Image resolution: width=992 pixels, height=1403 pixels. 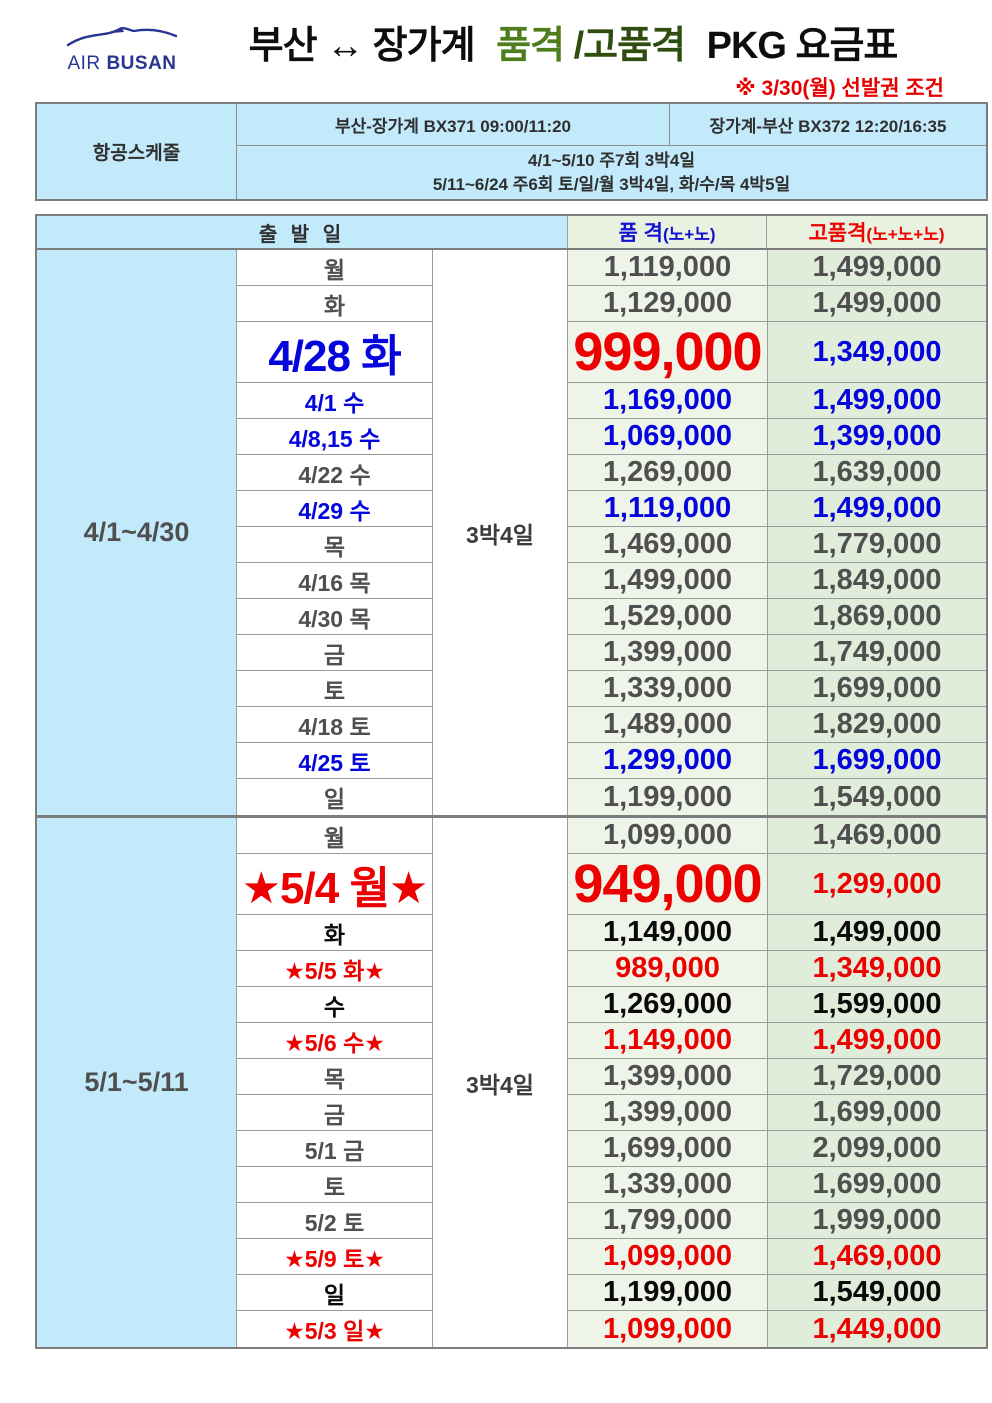 I want to click on standard-price-cell: 1,799,000, so click(x=667, y=1221).